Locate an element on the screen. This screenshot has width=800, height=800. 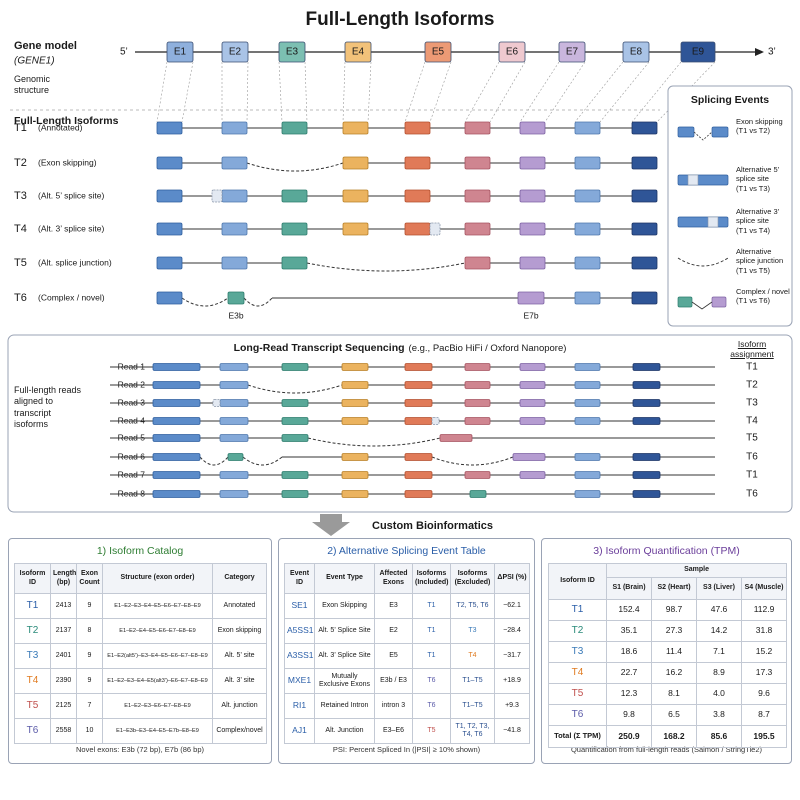
table-cell: 12.3 is located at coordinates (629, 694).